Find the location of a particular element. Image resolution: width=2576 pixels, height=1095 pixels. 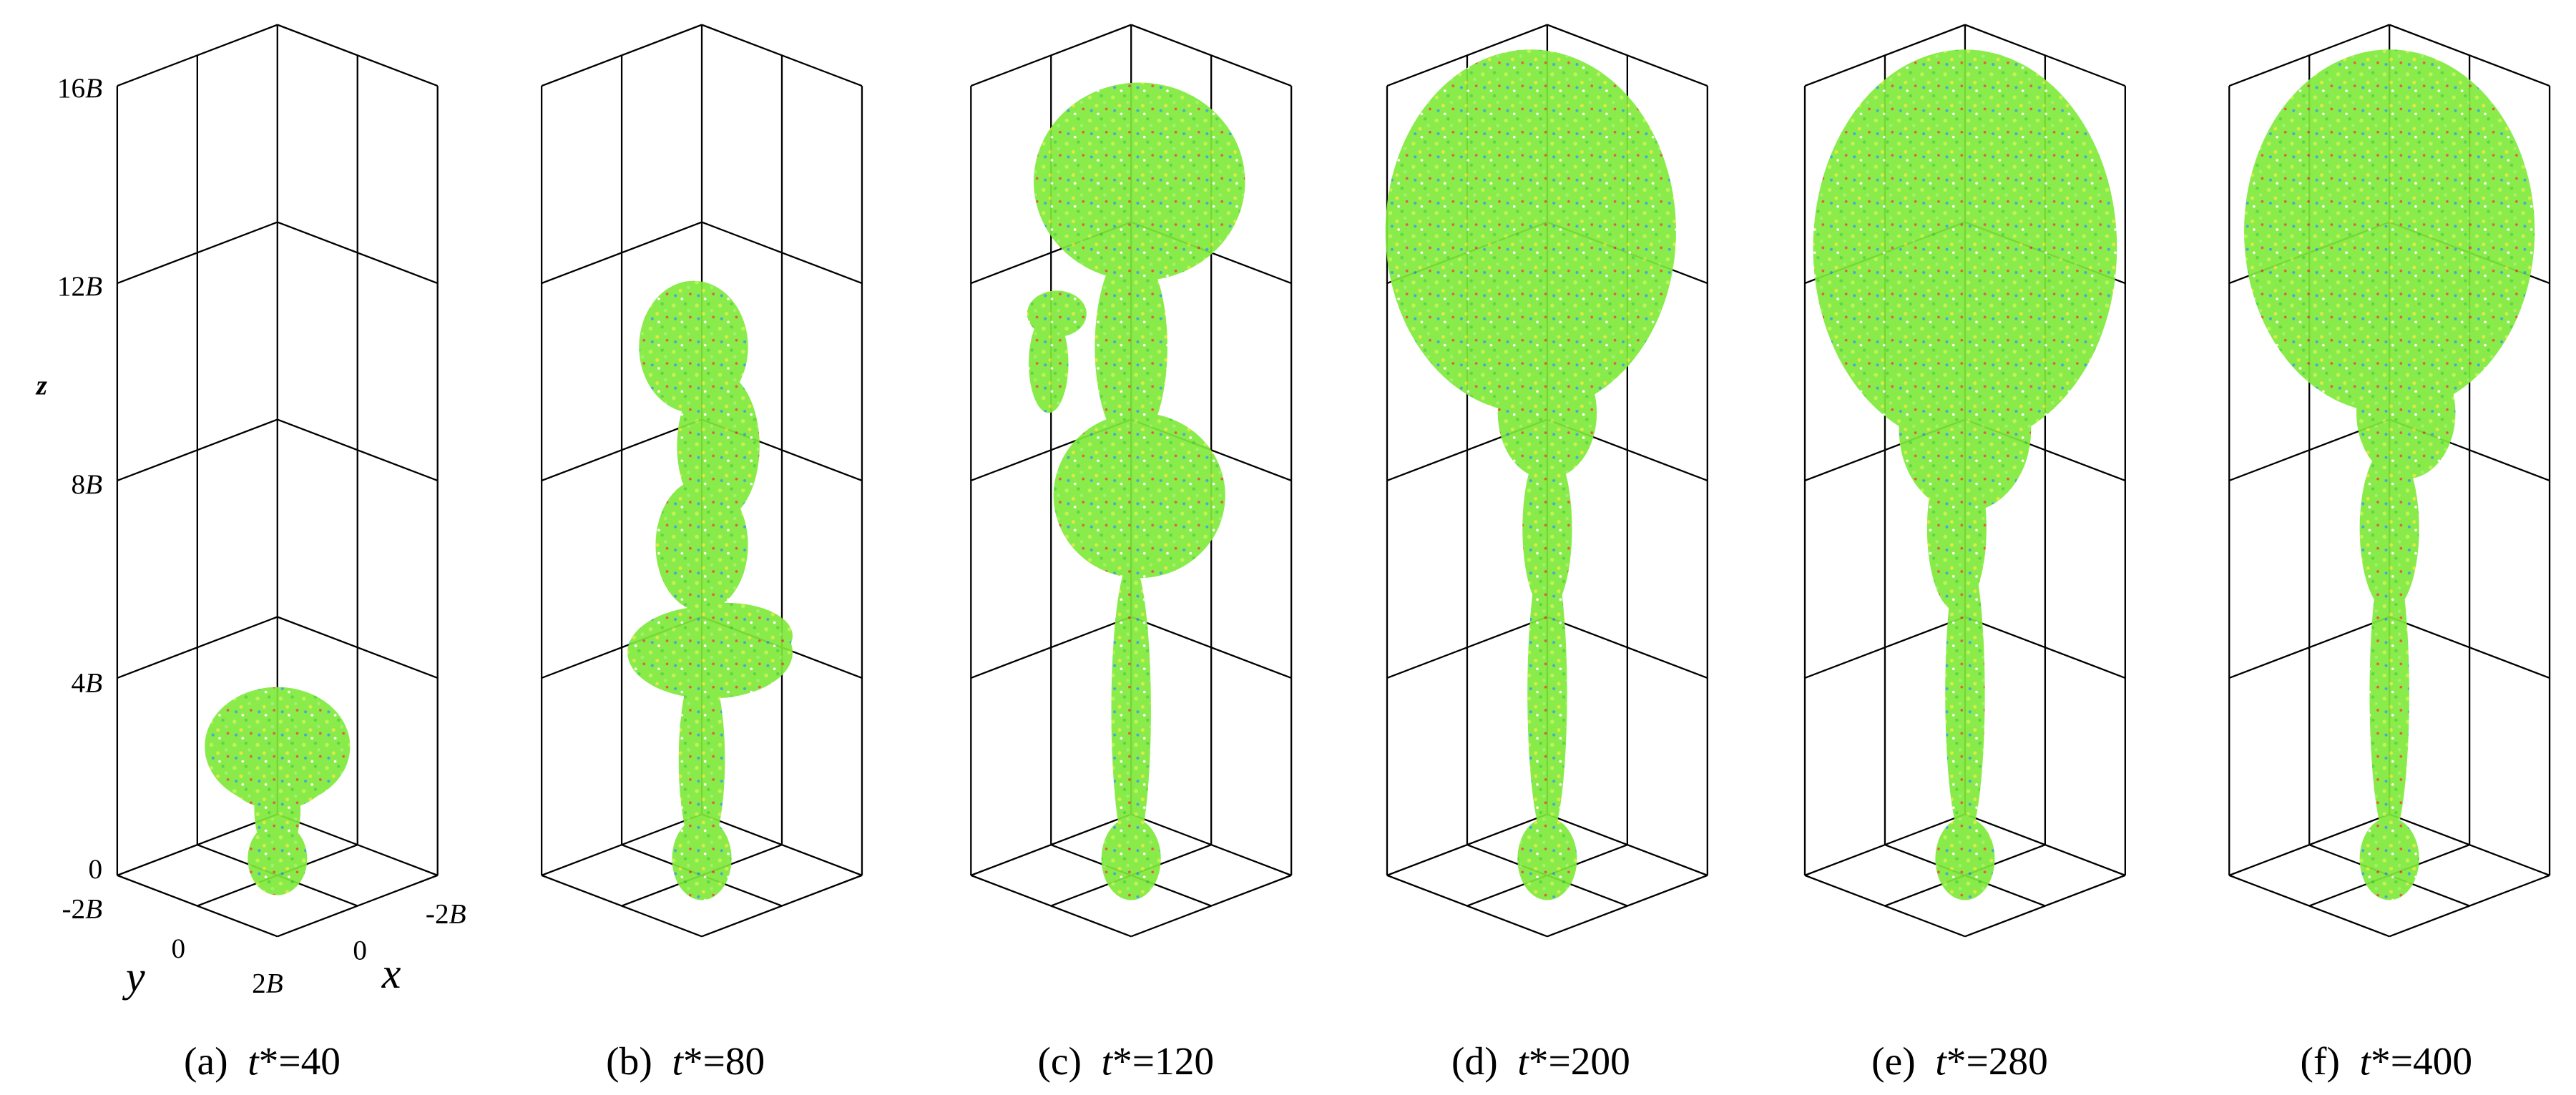

panel: (c) t*=120 is located at coordinates (1131, 553).